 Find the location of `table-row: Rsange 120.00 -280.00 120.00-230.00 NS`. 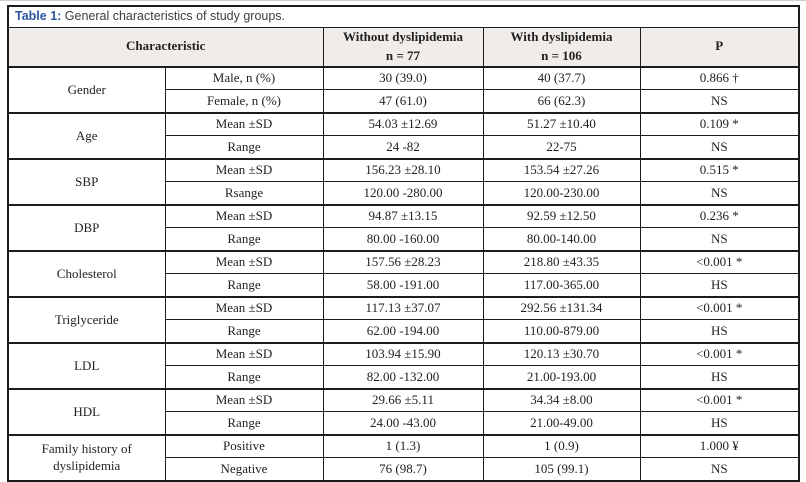

table-row: Rsange 120.00 -280.00 120.00-230.00 NS is located at coordinates (404, 193).